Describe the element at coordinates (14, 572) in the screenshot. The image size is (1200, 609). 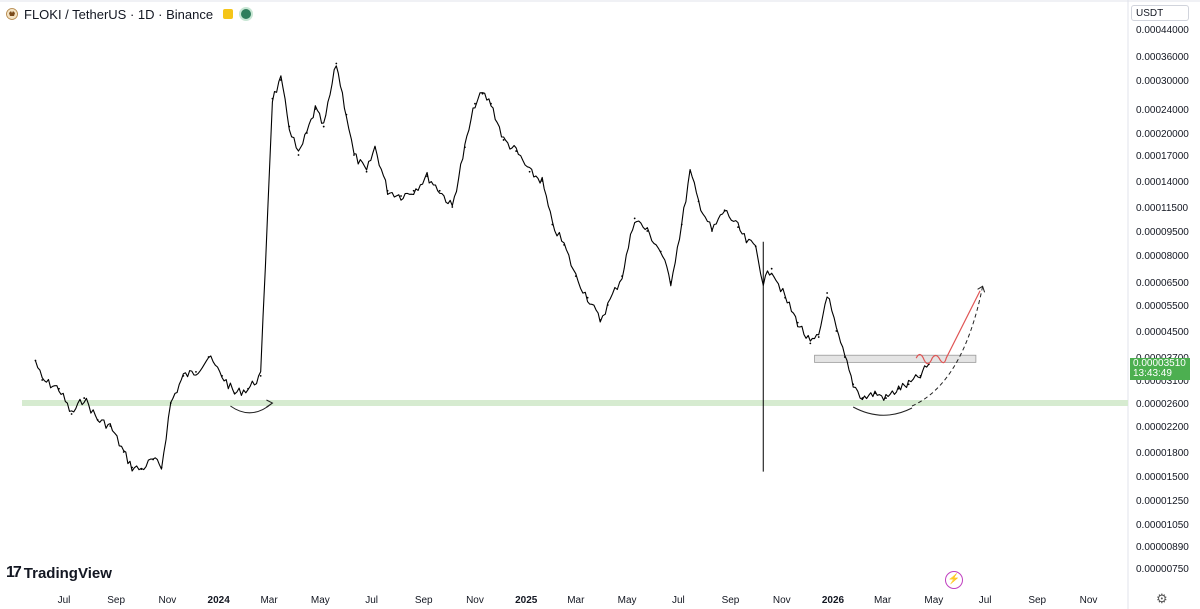
I see `tradingview-mark-icon: 17` at that location.